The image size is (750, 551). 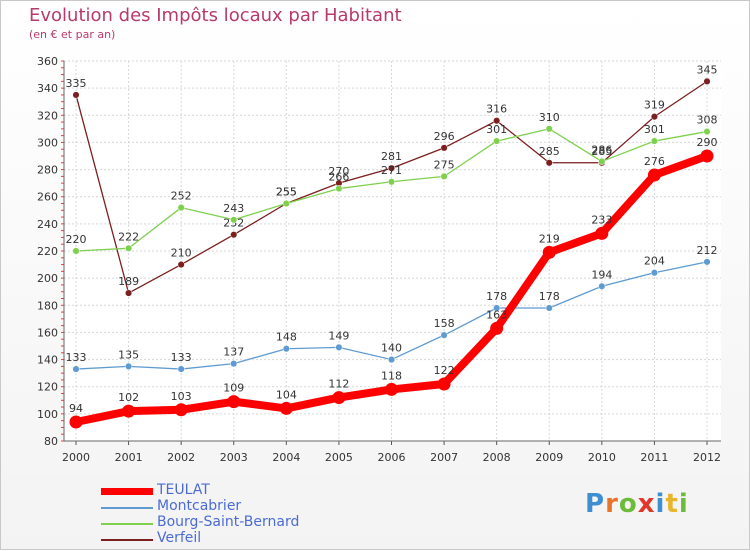 What do you see at coordinates (183, 490) in the screenshot?
I see `legend-label-teulat: TEULAT` at bounding box center [183, 490].